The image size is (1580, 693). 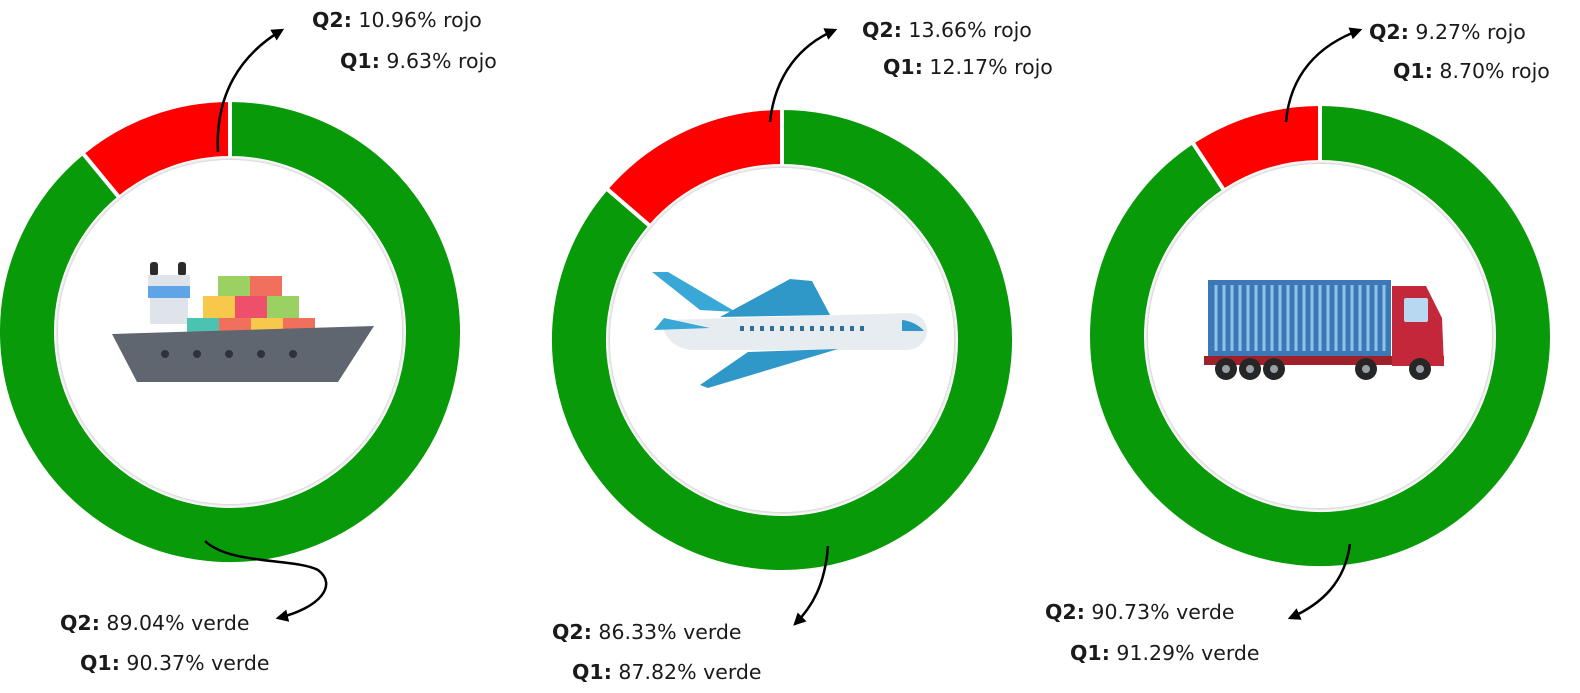 I want to click on container-truck-icon, so click(x=1324, y=330).